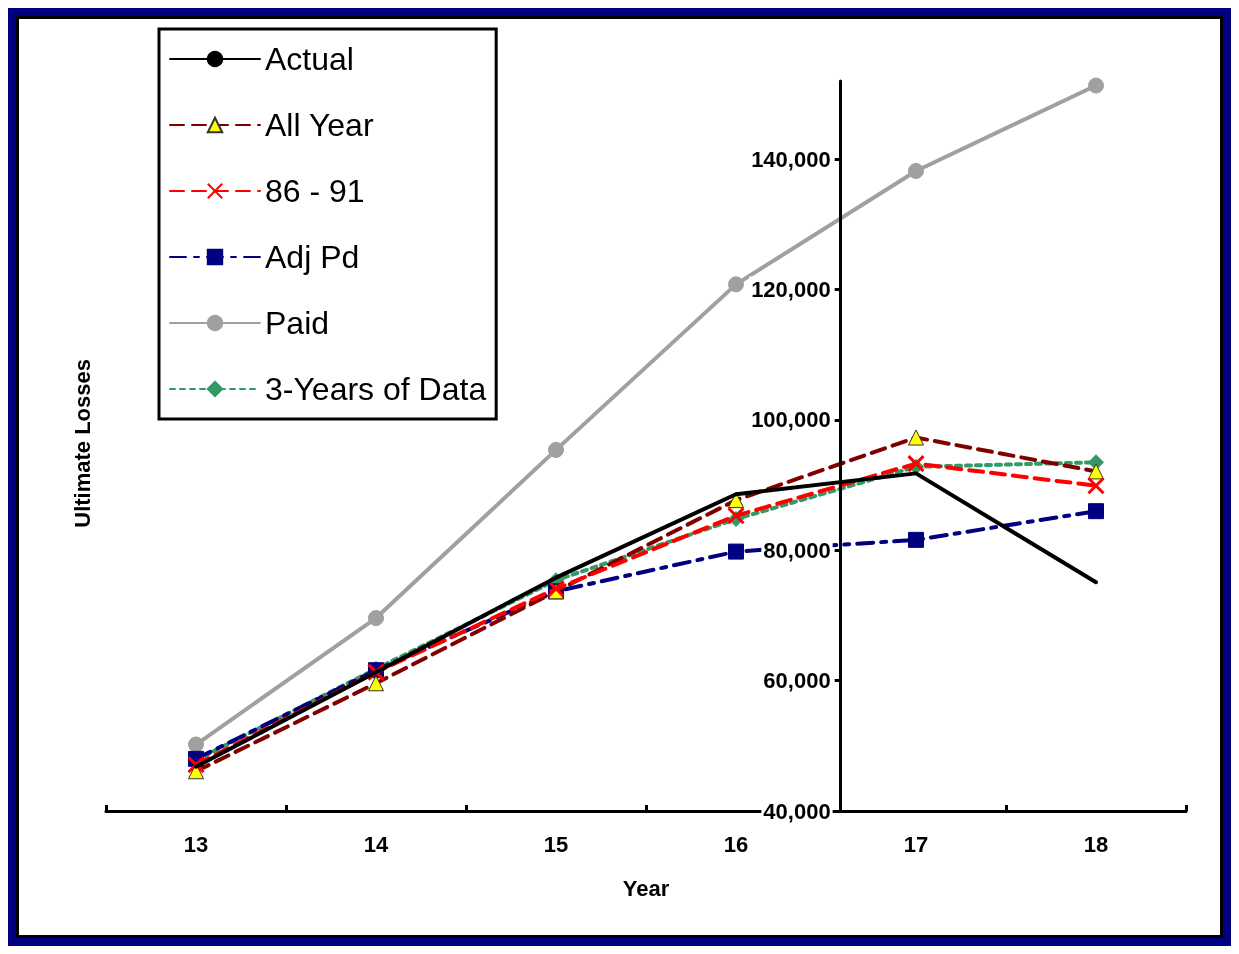 The width and height of the screenshot is (1239, 954). Describe the element at coordinates (1096, 844) in the screenshot. I see `x-tick-label: 18` at that location.